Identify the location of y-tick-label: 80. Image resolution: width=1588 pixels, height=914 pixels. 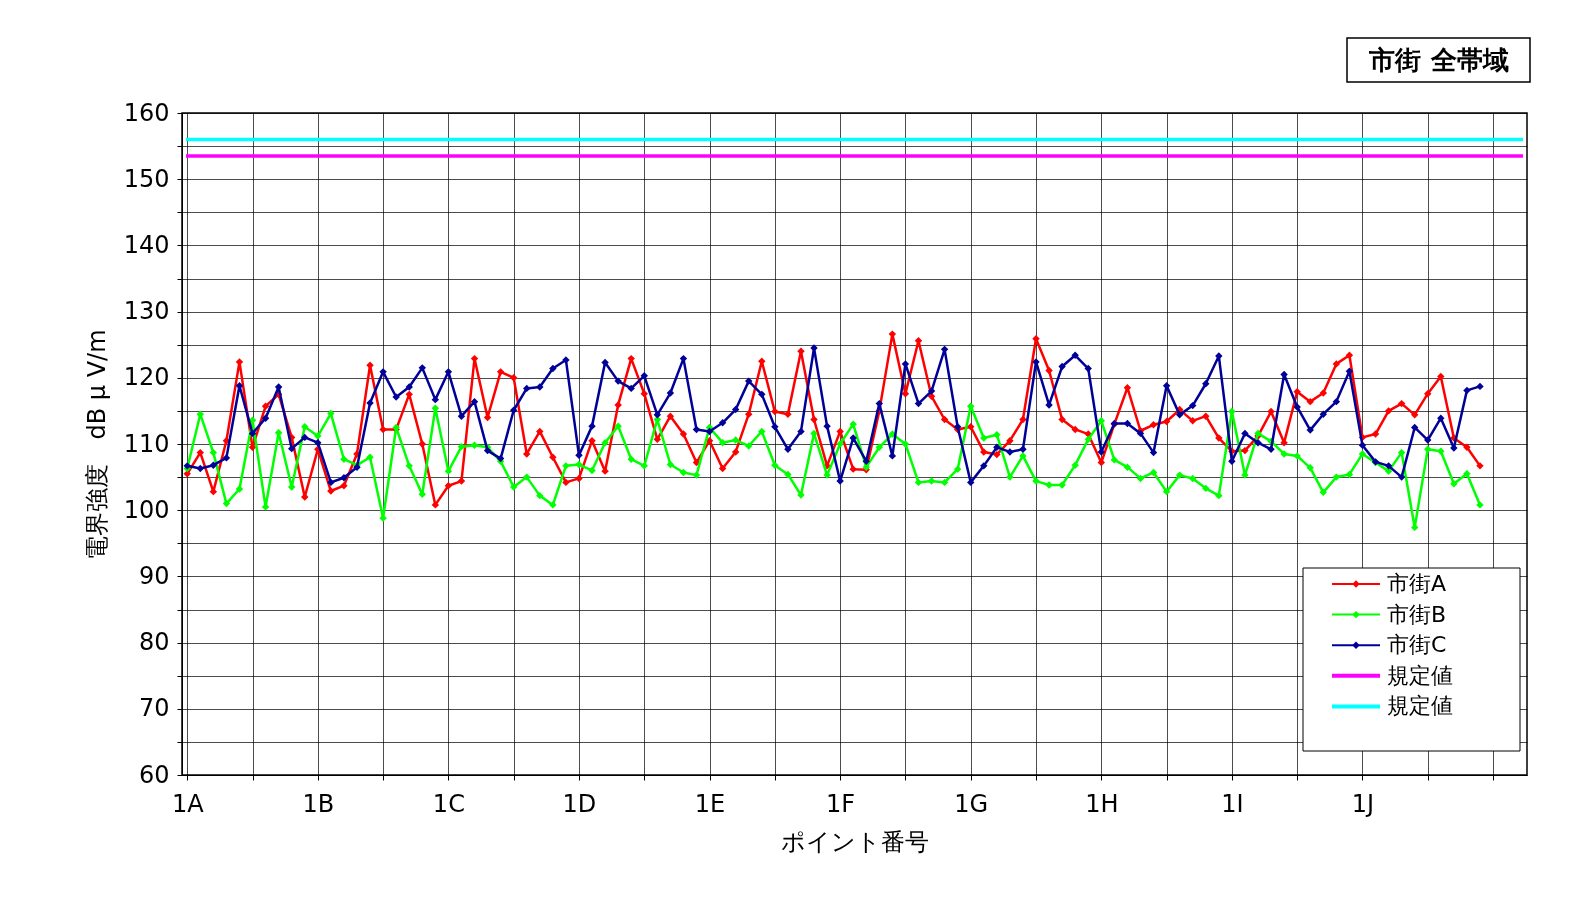
(154, 642).